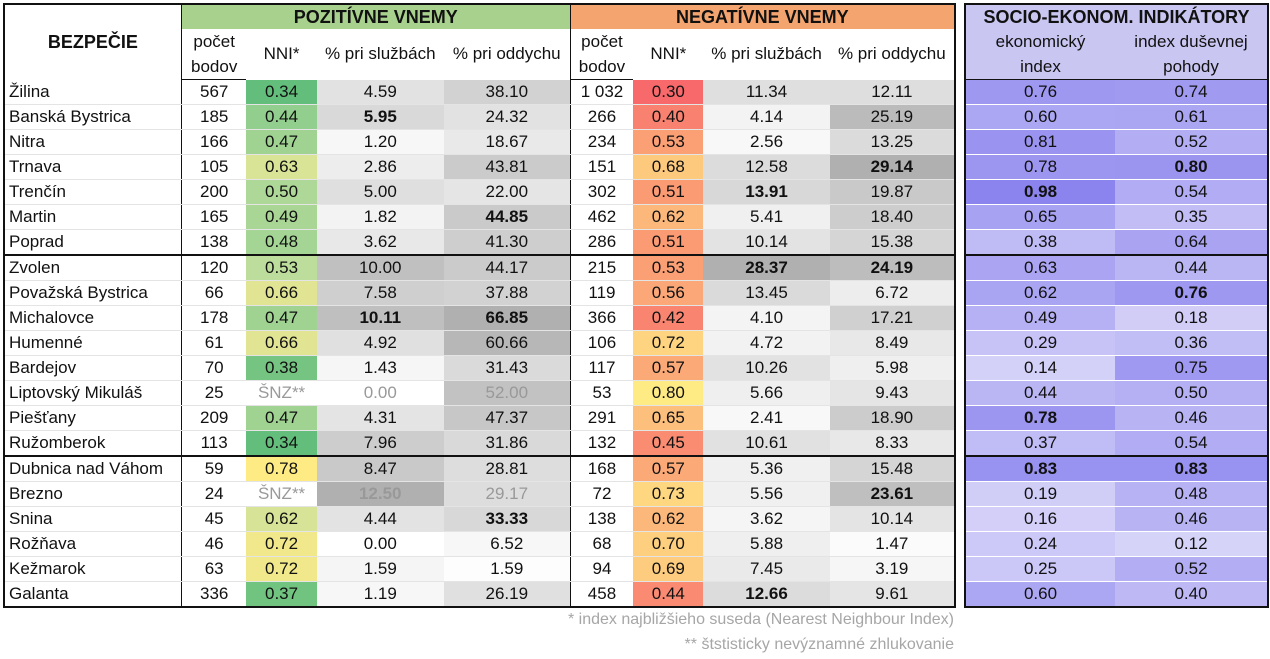 This screenshot has height=659, width=1270. What do you see at coordinates (93, 544) in the screenshot?
I see `city-cell: Rožňava` at bounding box center [93, 544].